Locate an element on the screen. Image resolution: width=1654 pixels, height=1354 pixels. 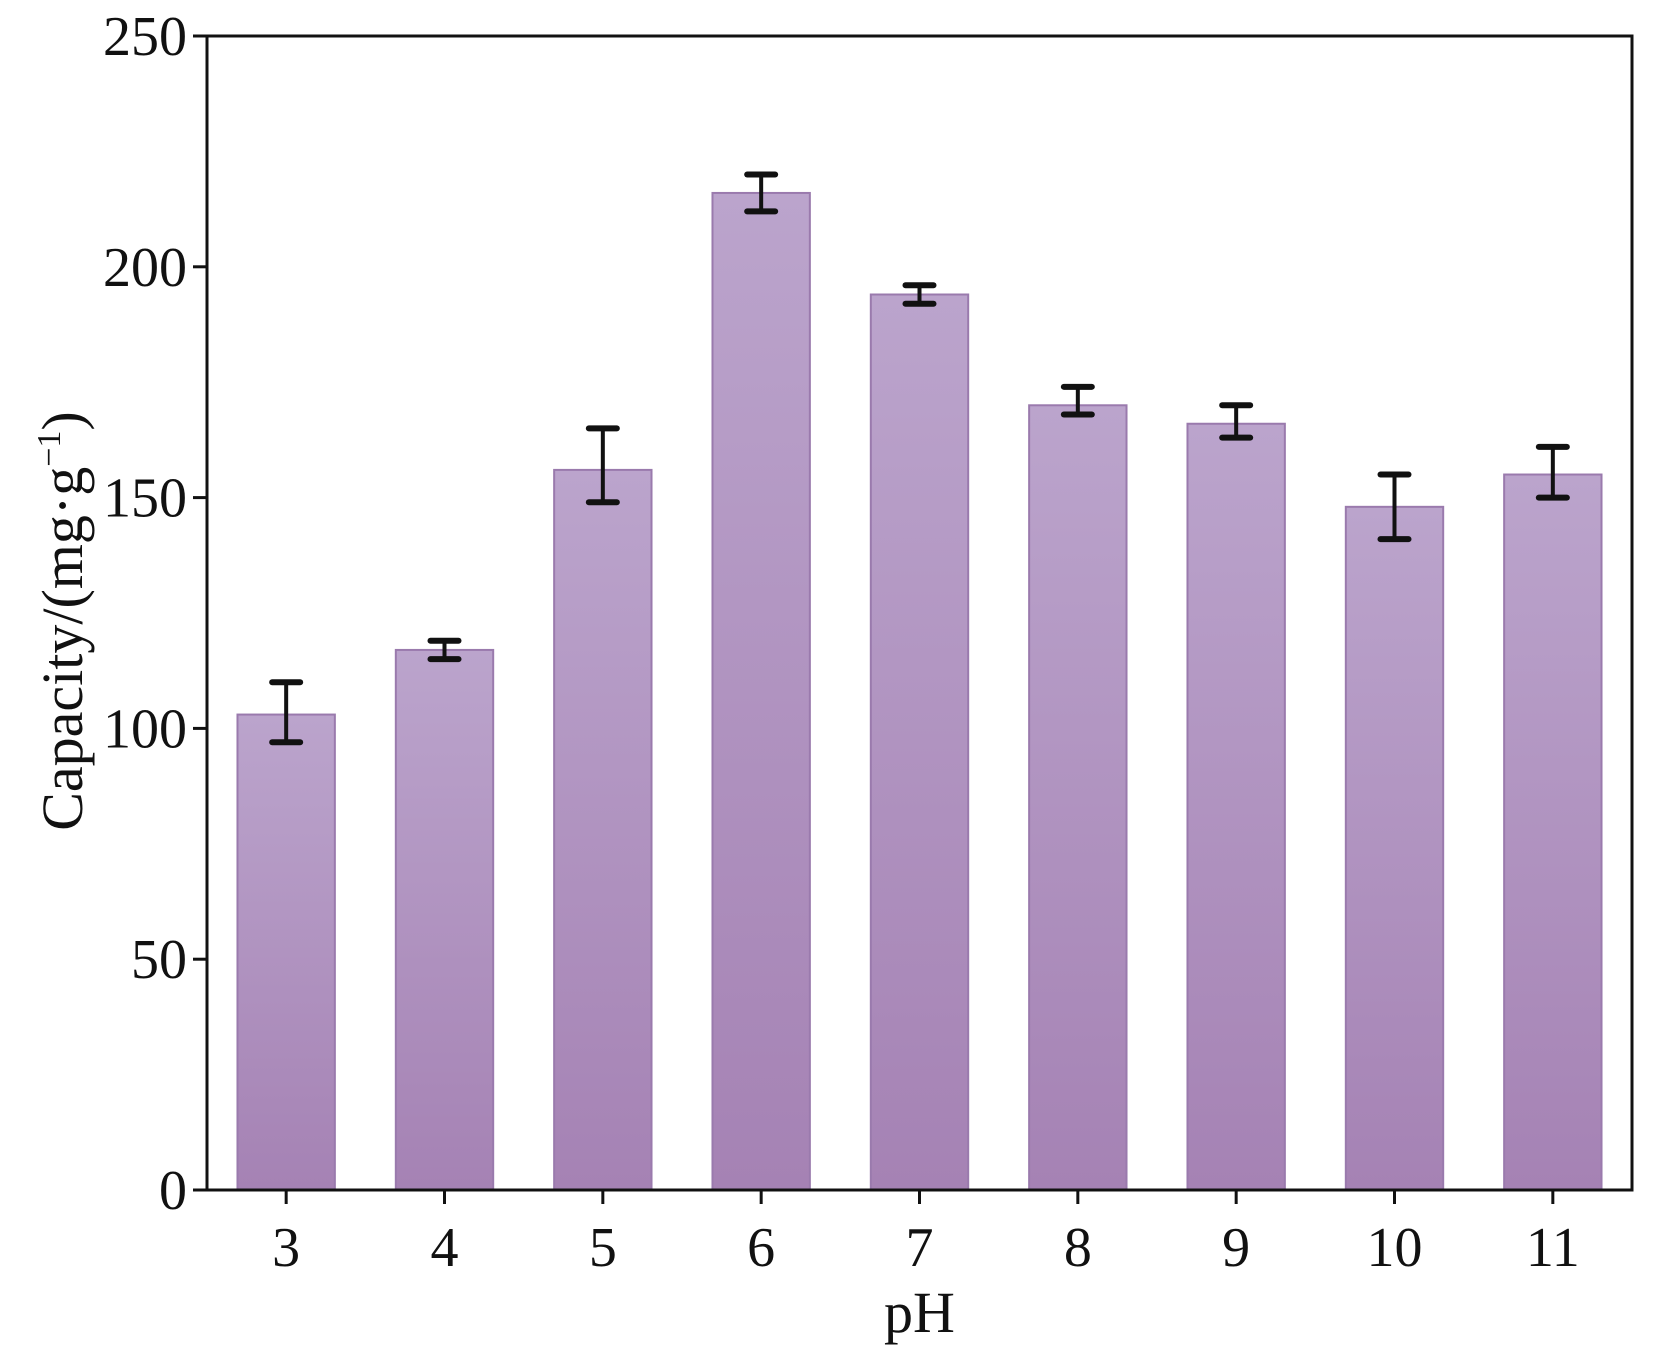
x-tick-label: 7 is located at coordinates (920, 1248).